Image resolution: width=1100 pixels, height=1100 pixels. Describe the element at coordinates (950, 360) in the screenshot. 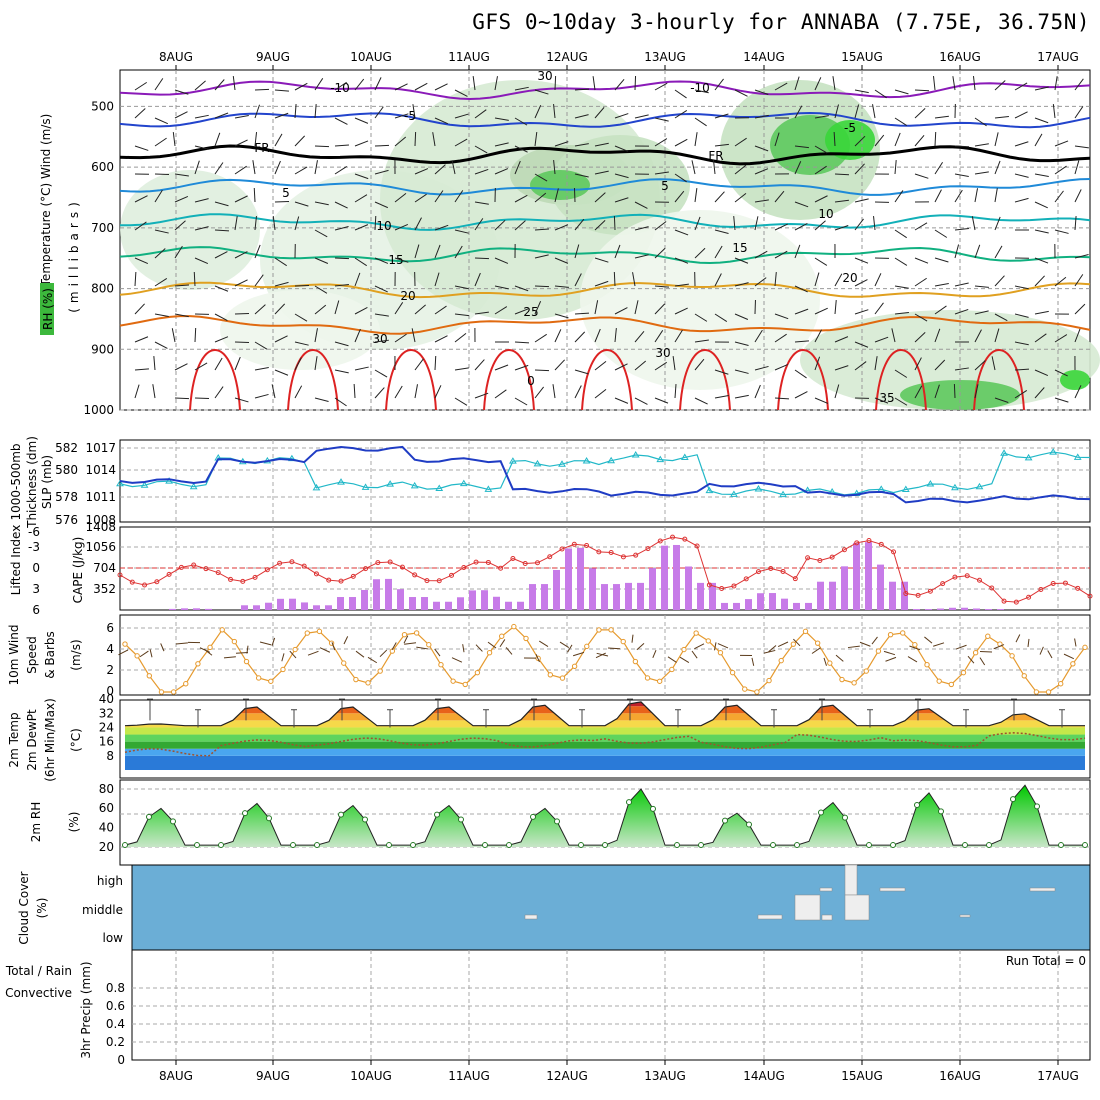

I see `rh-shading` at that location.